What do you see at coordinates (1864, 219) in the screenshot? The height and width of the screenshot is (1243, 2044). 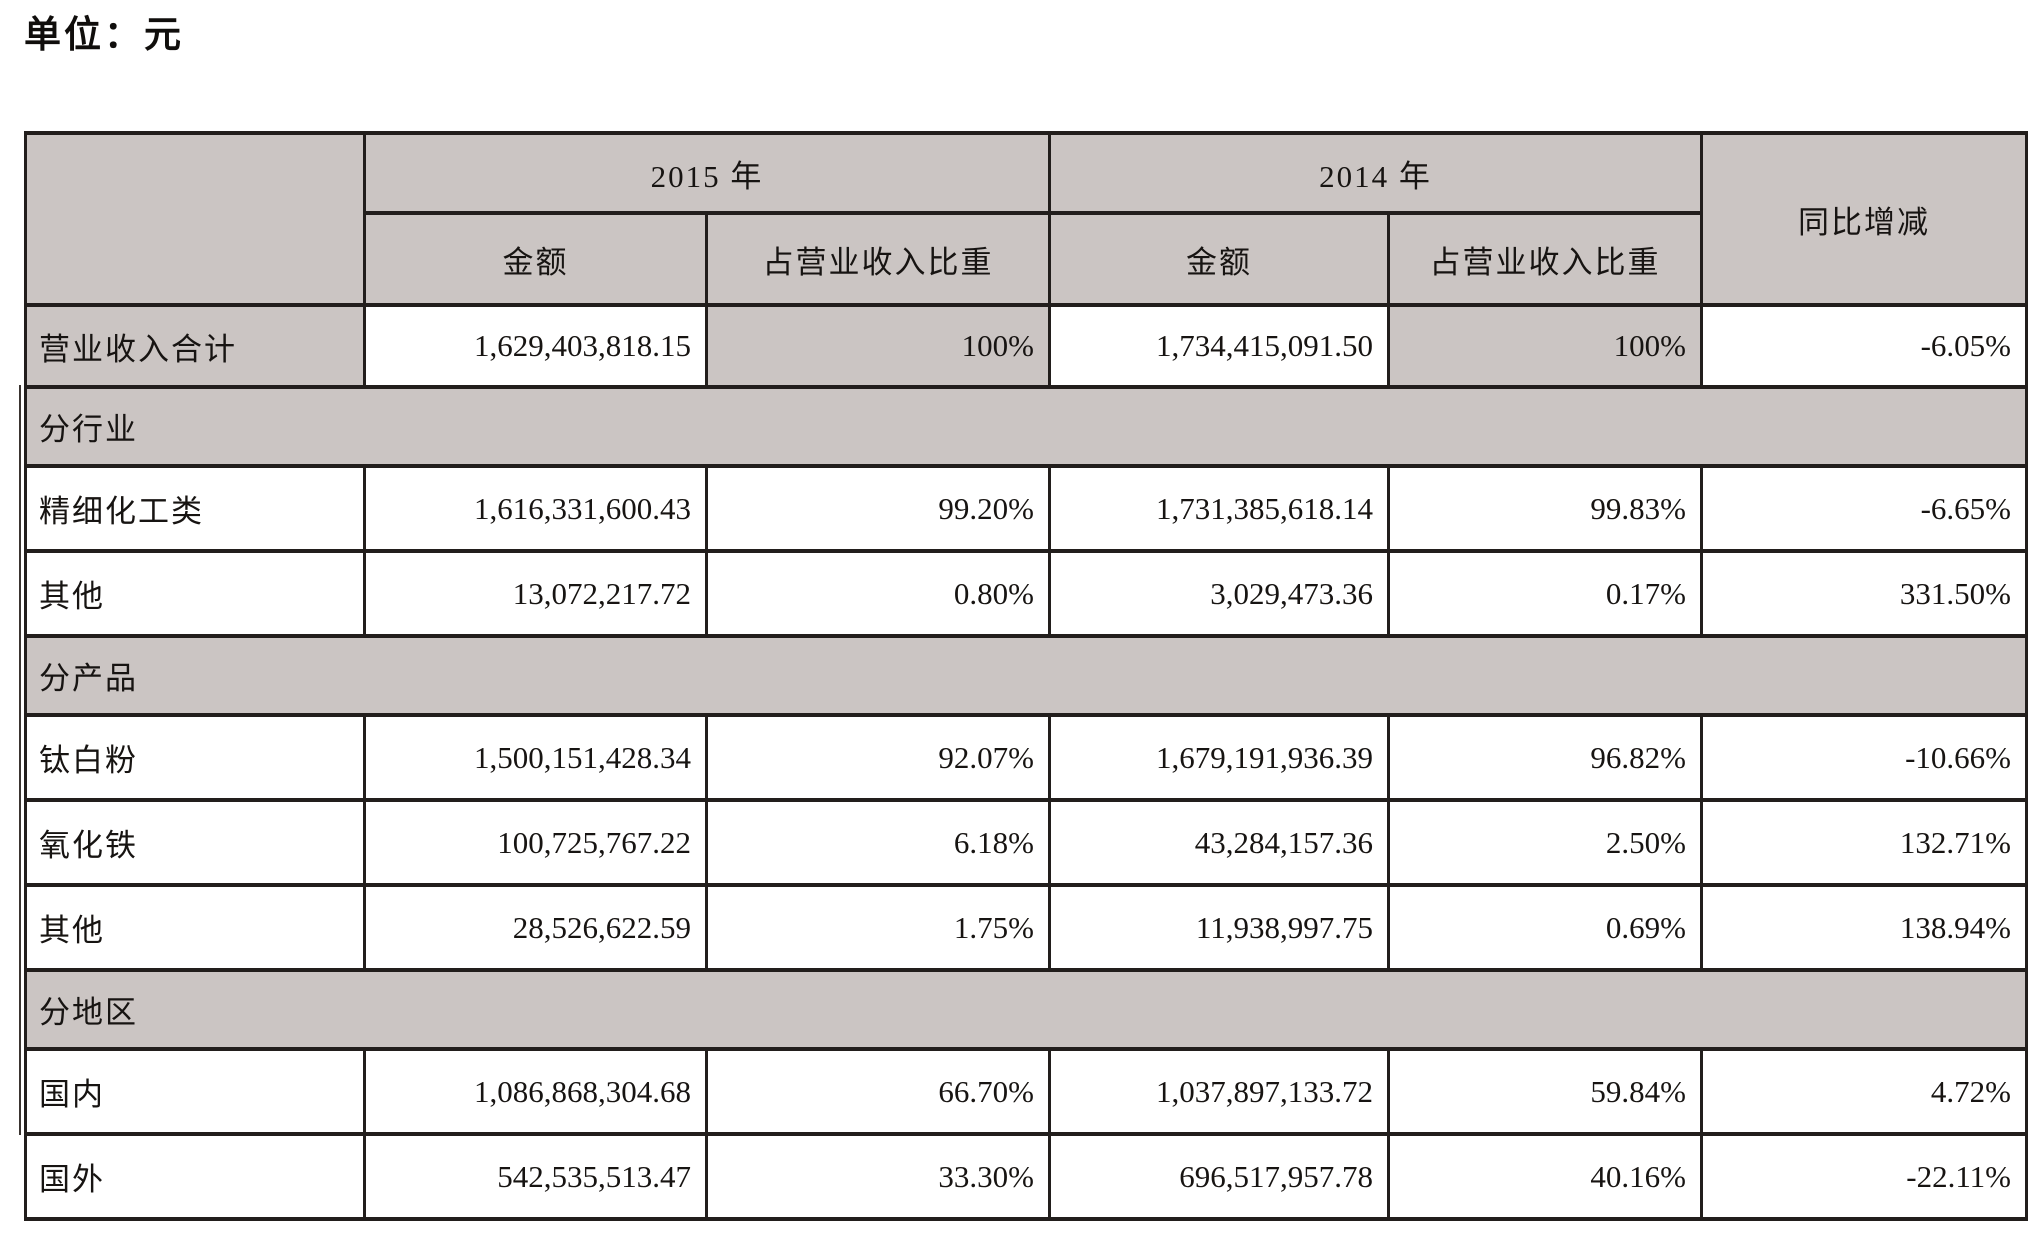 I see `header-yoy-change: 同比增减` at bounding box center [1864, 219].